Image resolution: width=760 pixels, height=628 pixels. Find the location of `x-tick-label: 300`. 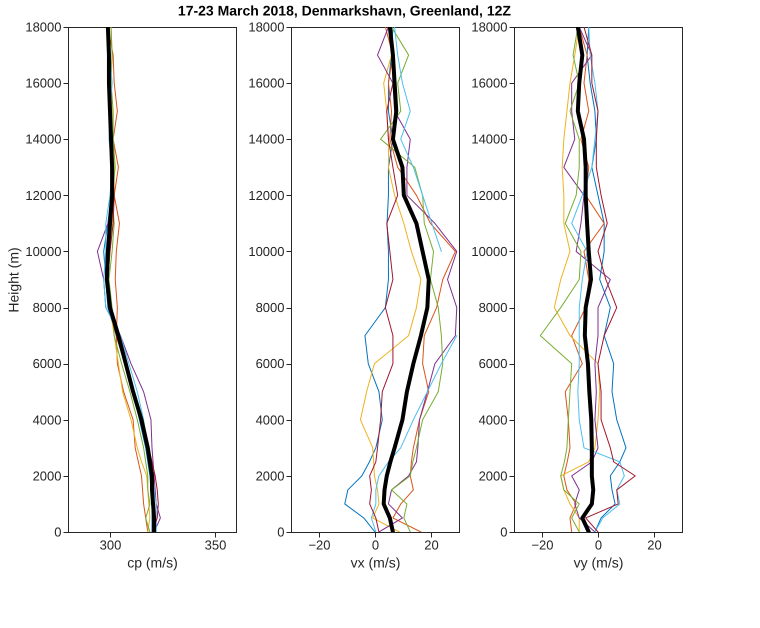

x-tick-label: 300 is located at coordinates (111, 545).